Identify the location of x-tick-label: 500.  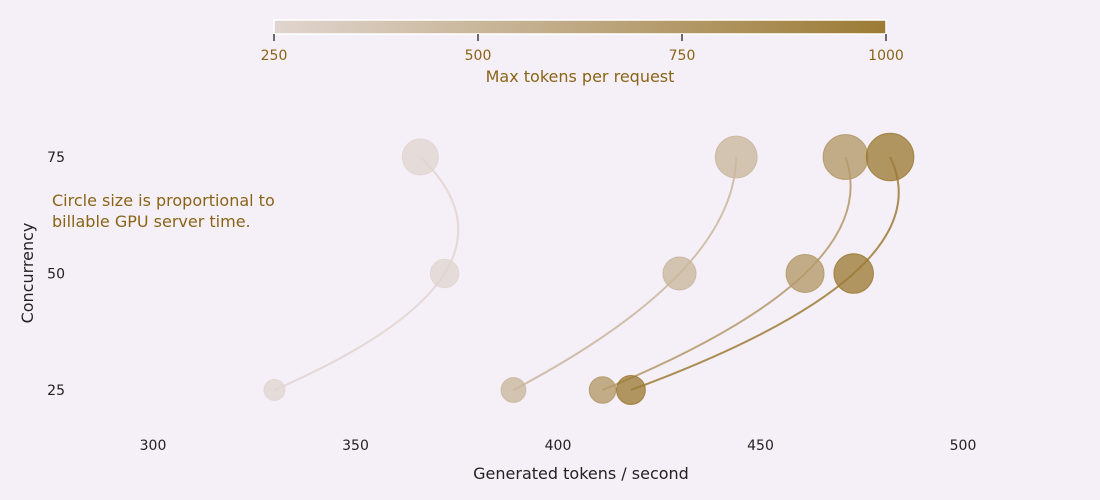
(963, 446).